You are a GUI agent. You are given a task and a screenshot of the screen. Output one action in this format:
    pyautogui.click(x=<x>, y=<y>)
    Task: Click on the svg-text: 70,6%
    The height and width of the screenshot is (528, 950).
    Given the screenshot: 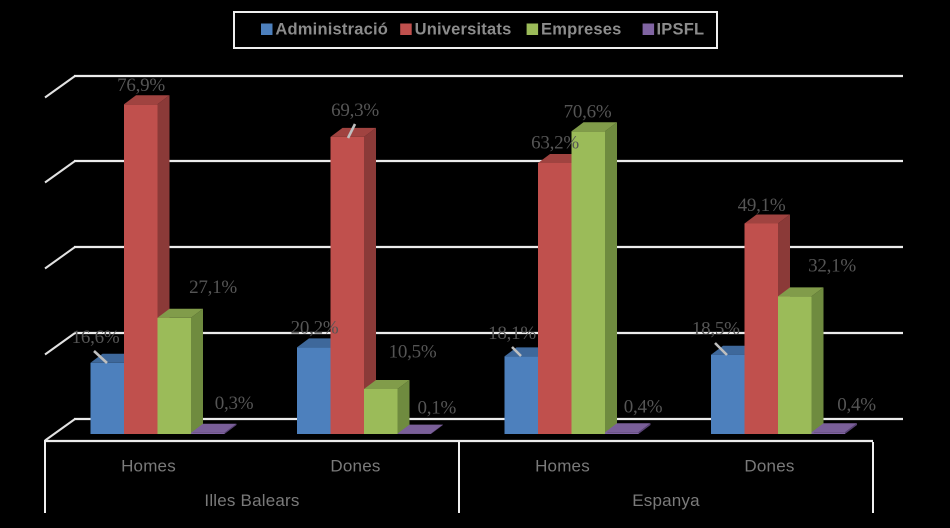 What is the action you would take?
    pyautogui.click(x=588, y=112)
    